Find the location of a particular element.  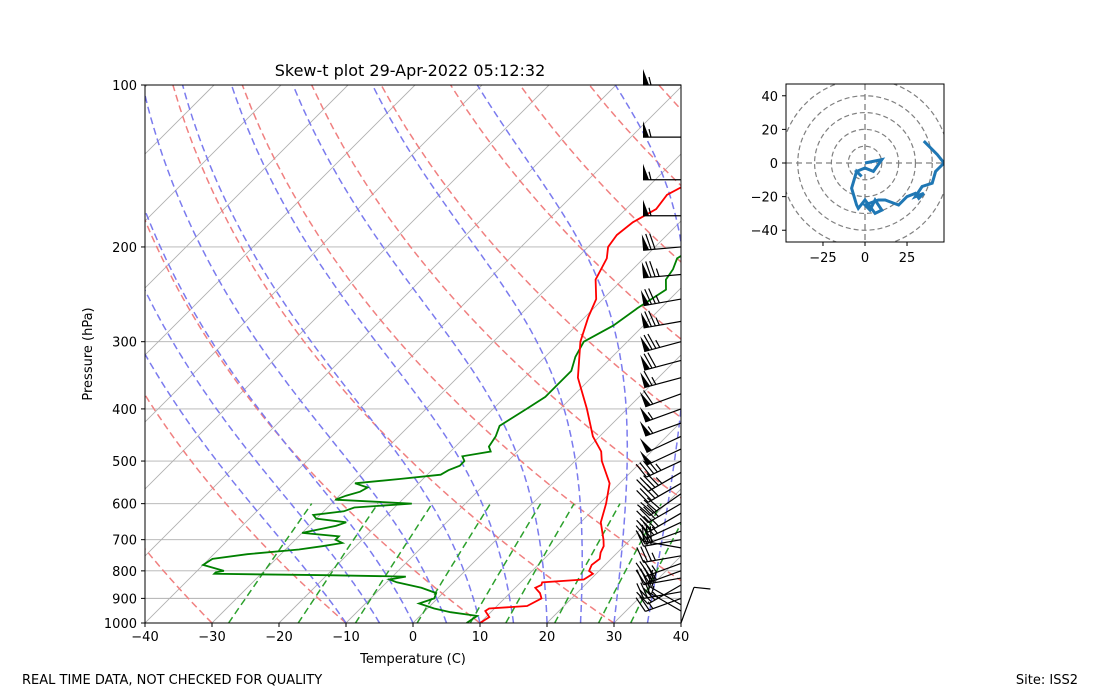

wind-barbs is located at coordinates (673, 346).